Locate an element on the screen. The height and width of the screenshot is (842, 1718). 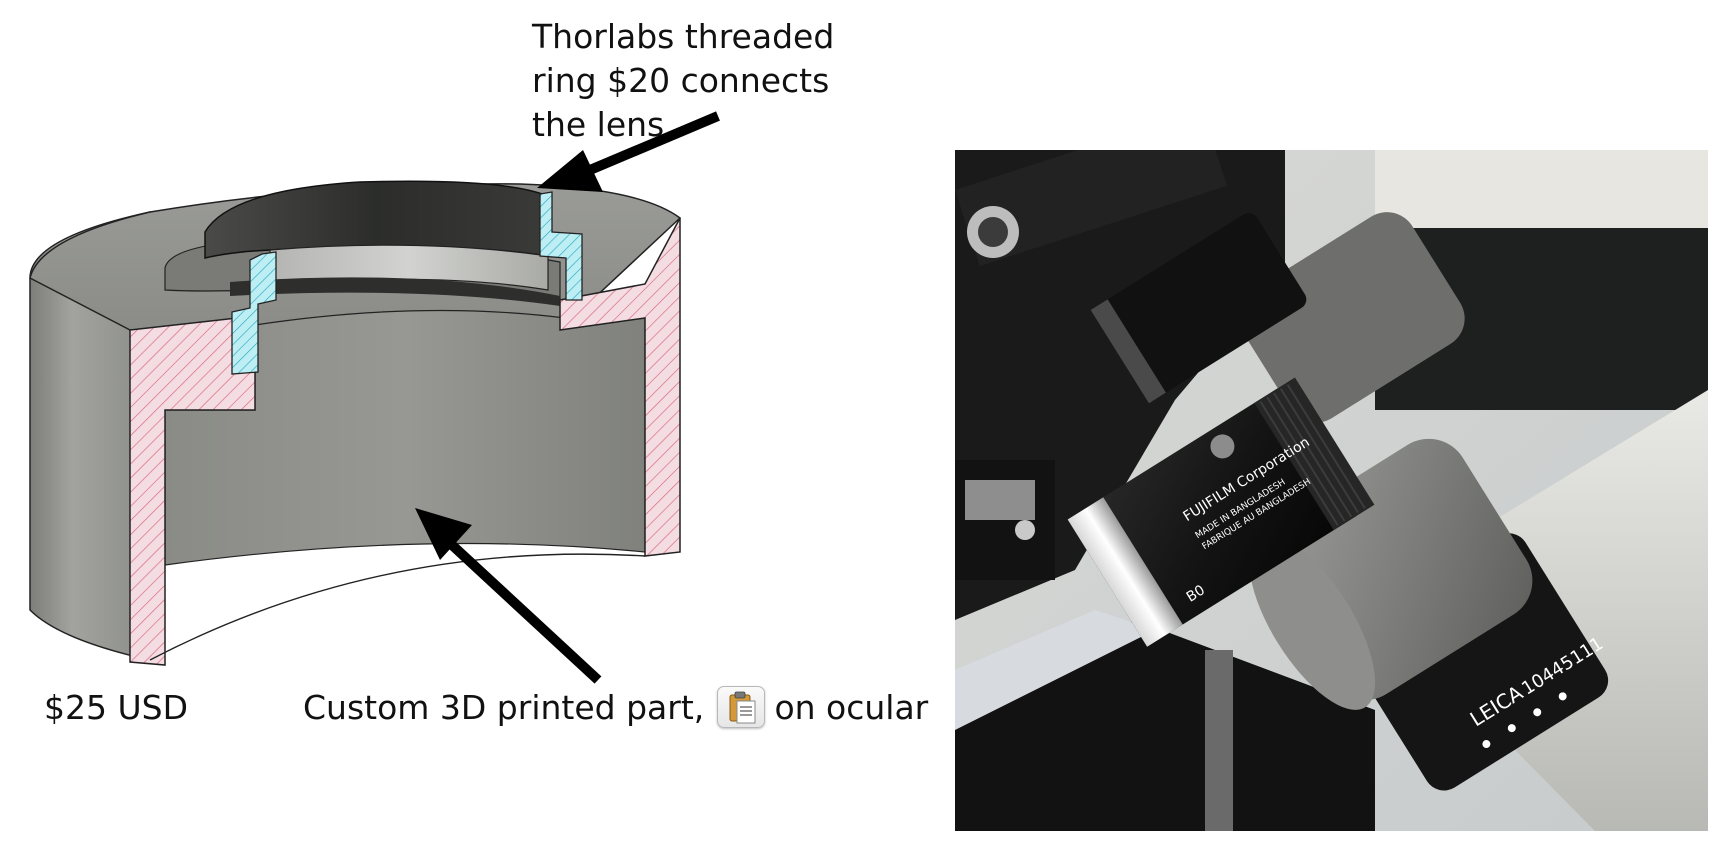
clipboard-paste-icon is located at coordinates (740, 707).